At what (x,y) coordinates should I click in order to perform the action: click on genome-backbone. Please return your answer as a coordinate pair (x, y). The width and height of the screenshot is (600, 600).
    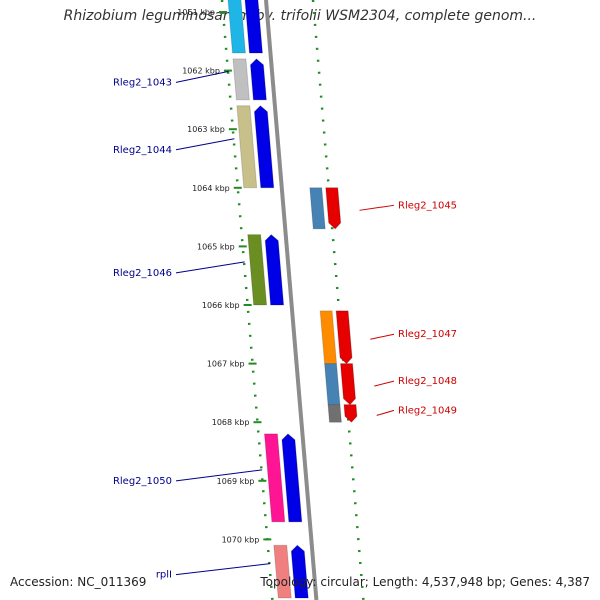
    Looking at the image, I should click on (291, 300).